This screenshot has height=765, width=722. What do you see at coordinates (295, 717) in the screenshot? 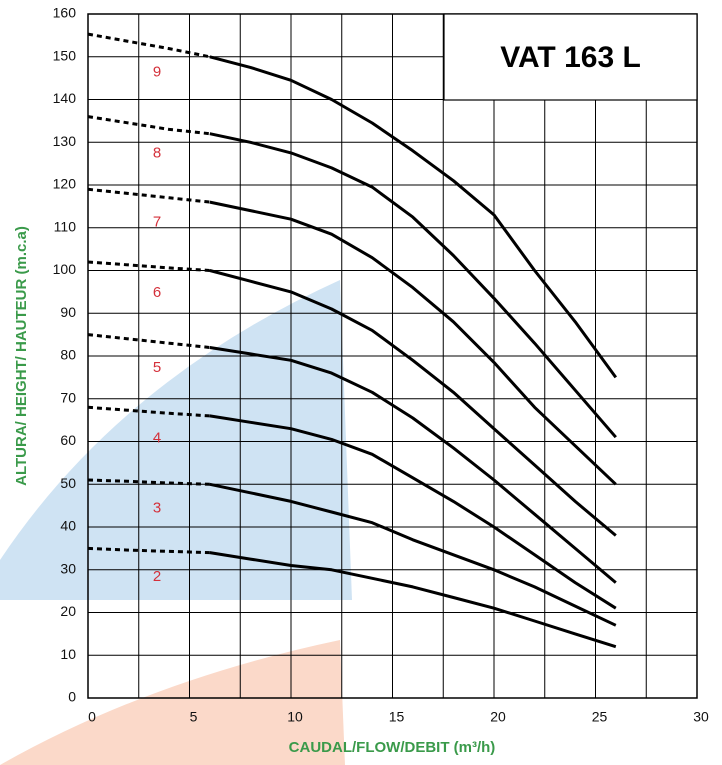
I see `x-tick-label: 10` at bounding box center [295, 717].